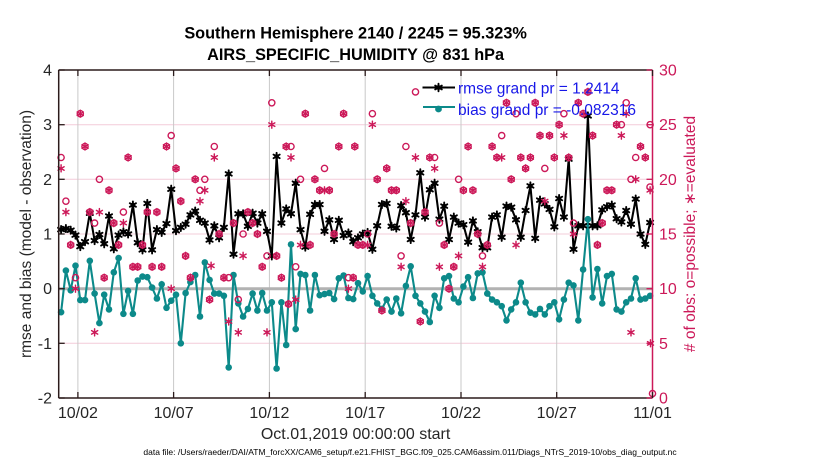 This screenshot has height=475, width=830. Describe the element at coordinates (539, 89) in the screenshot. I see `svg-text: rmse grand pr = 1.2414` at that location.